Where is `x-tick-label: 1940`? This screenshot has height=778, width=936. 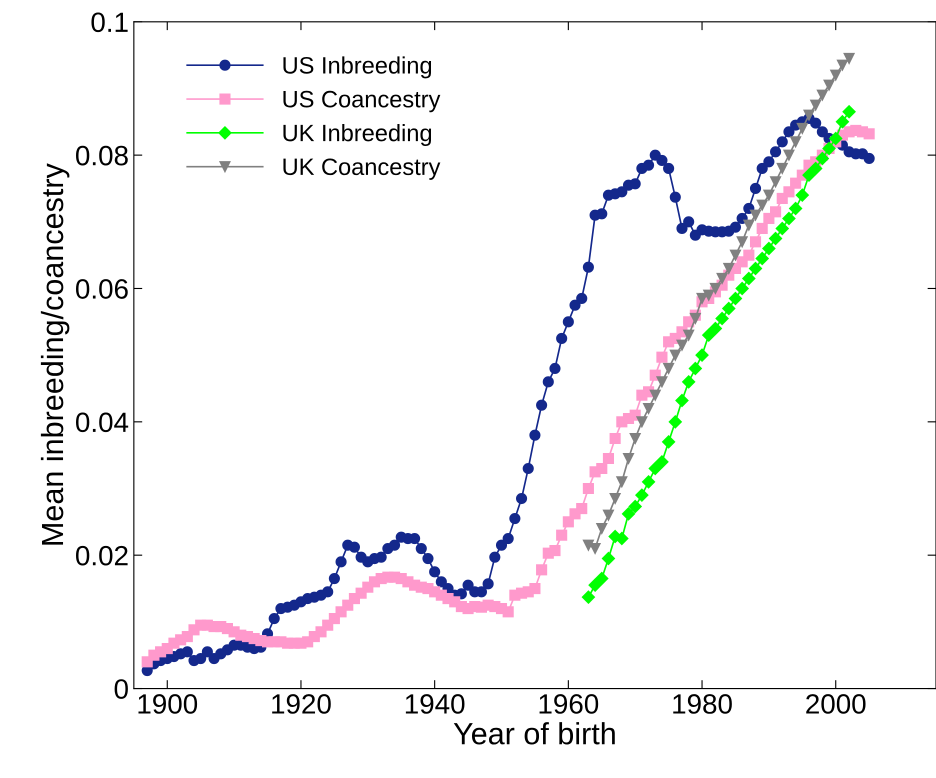 x-tick-label: 1940 is located at coordinates (435, 704).